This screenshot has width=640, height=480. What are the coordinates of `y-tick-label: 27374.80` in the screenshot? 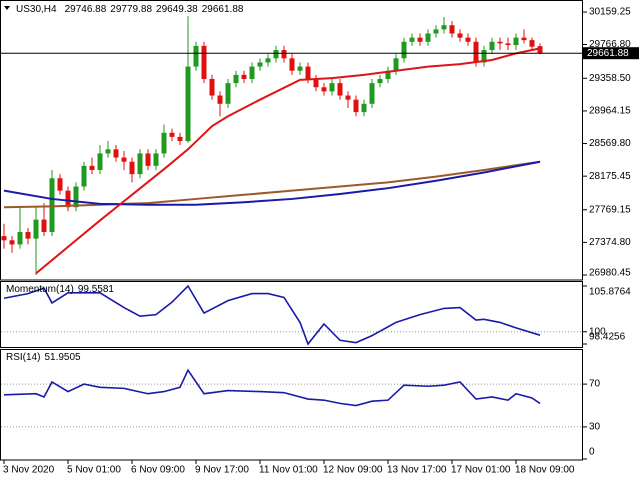 It's located at (610, 242).